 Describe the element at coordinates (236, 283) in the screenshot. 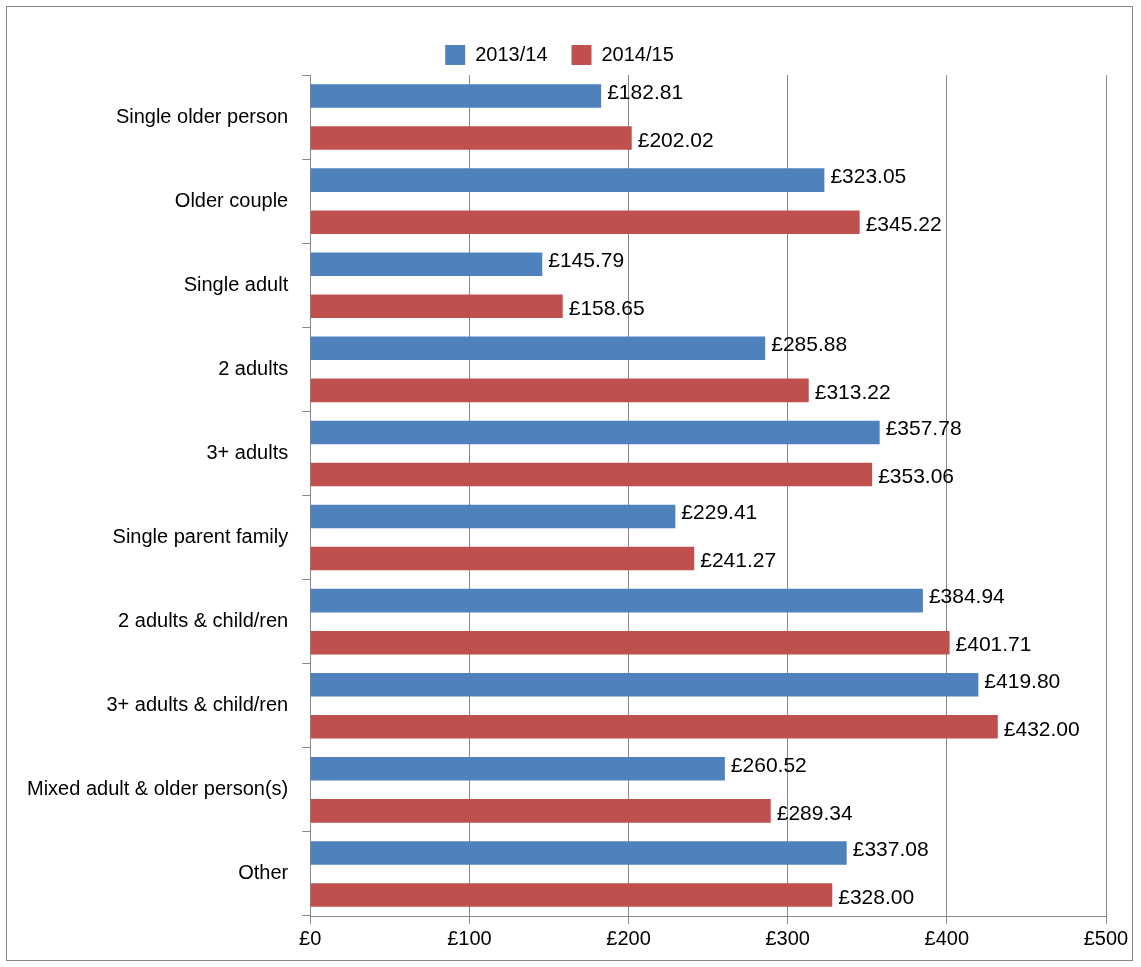

I see `y-tick-label: Single adult` at that location.